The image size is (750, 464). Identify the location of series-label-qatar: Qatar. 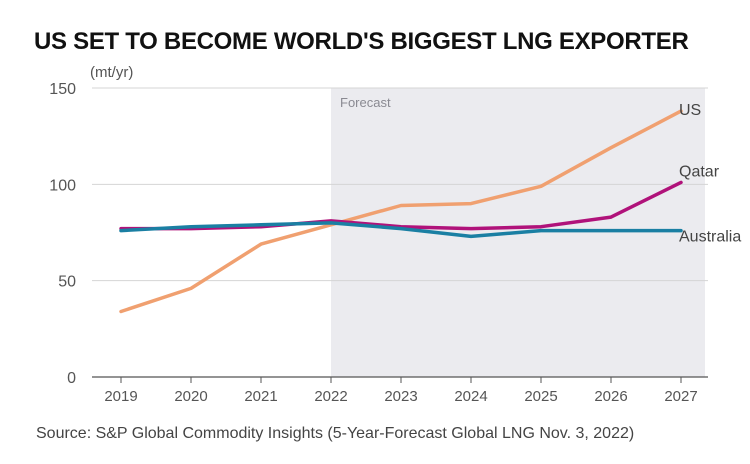
(699, 171).